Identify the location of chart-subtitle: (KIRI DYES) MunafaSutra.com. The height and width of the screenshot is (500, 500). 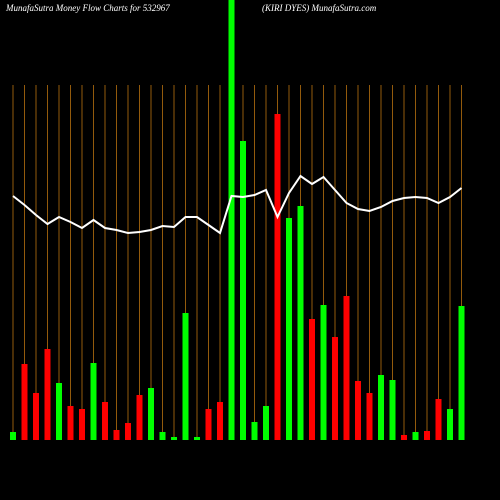
(319, 8).